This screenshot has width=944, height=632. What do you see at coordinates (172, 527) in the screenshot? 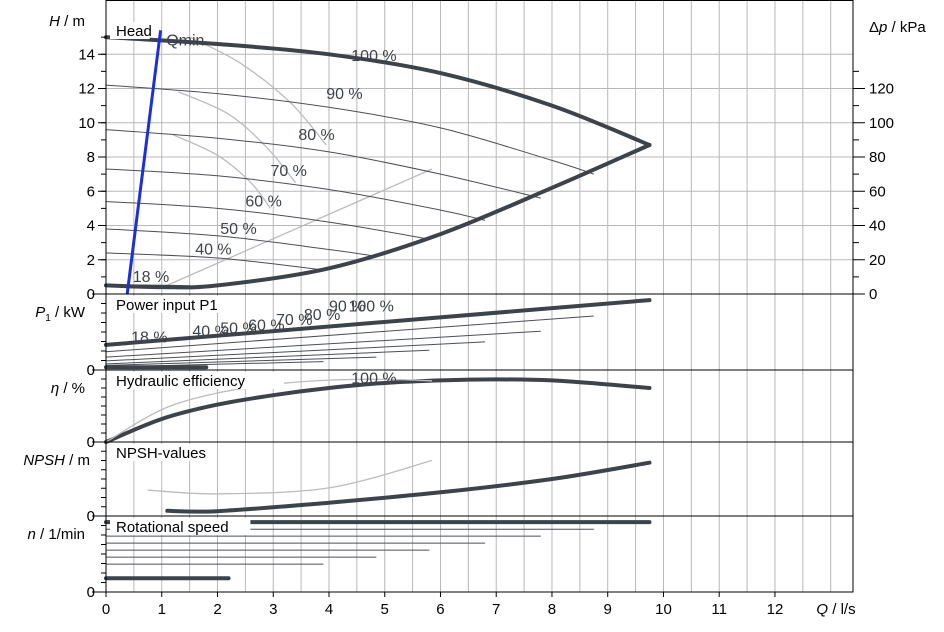
I see `panel-title: Rotational speed` at bounding box center [172, 527].